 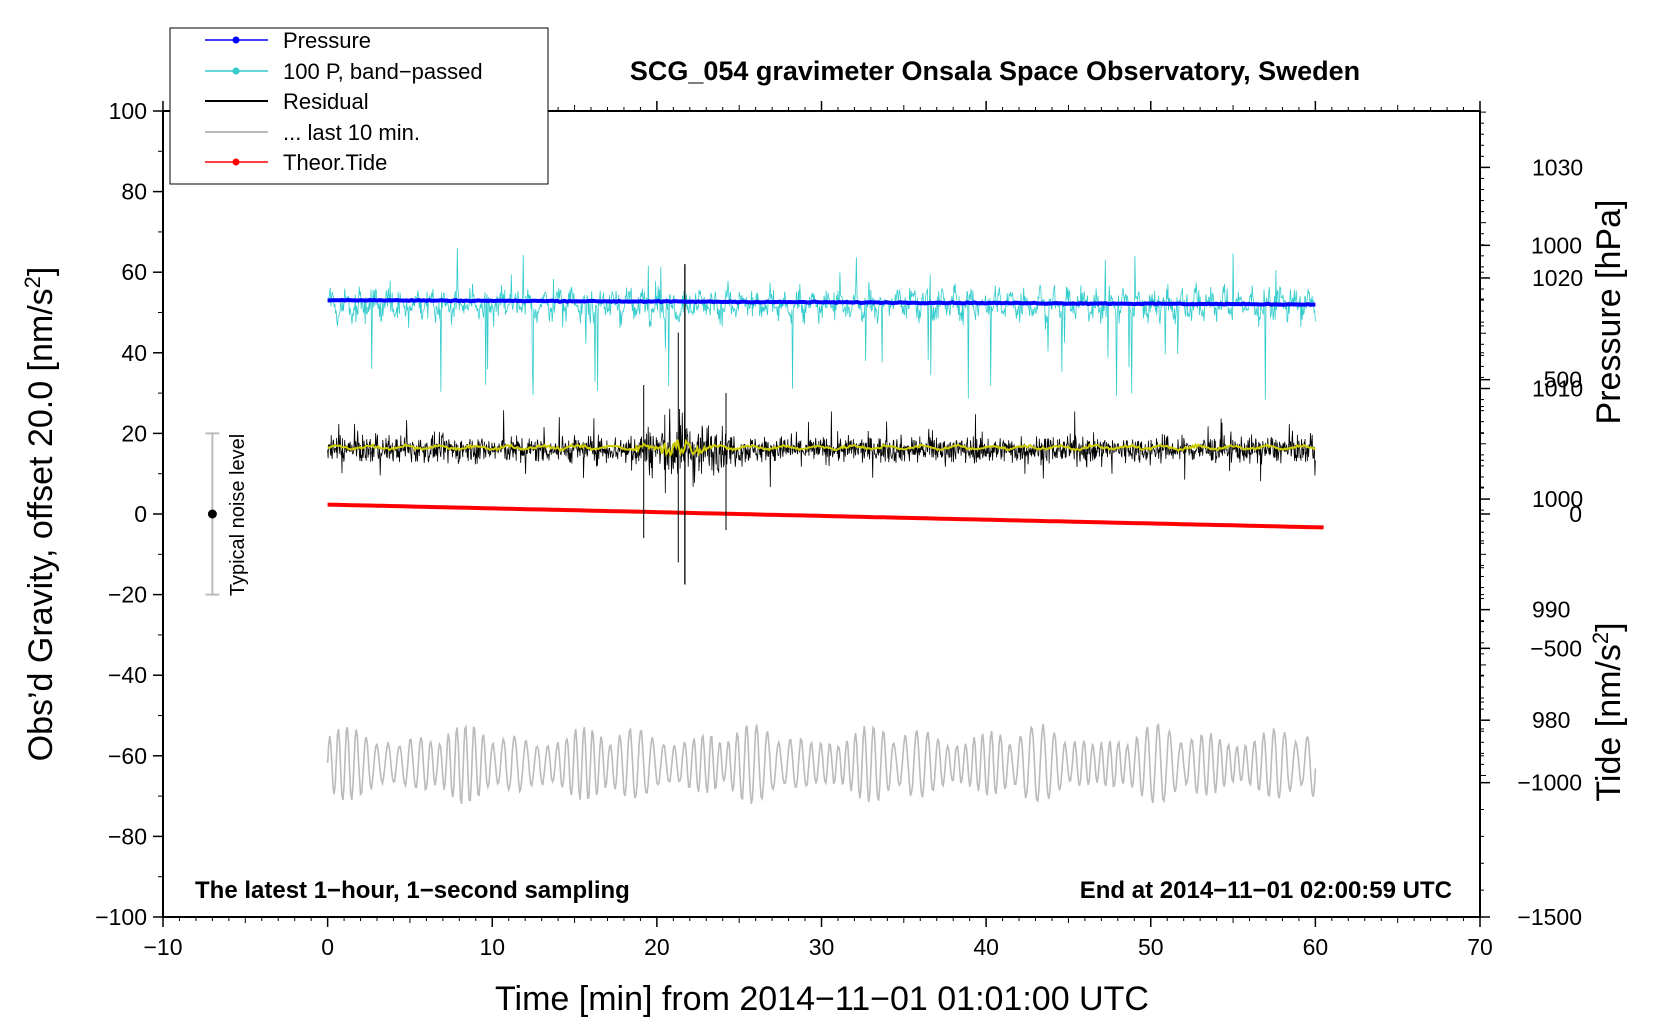 What do you see at coordinates (335, 162) in the screenshot?
I see `legend-label-theor-tide: Theor.Tide` at bounding box center [335, 162].